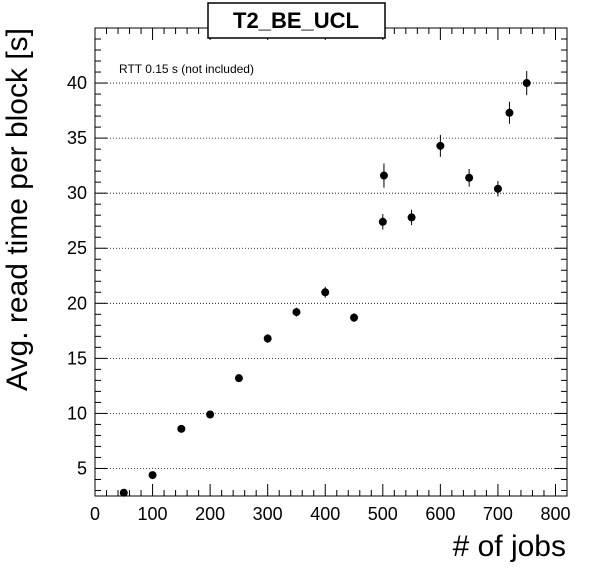 The height and width of the screenshot is (572, 596). Describe the element at coordinates (77, 138) in the screenshot. I see `y-tick-label: 35` at that location.